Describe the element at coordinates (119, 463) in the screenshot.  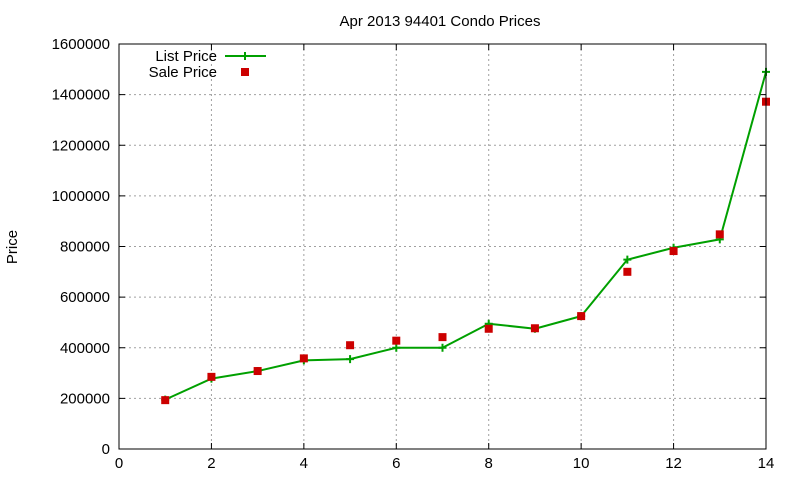
I see `x-tick-label: 0` at that location.